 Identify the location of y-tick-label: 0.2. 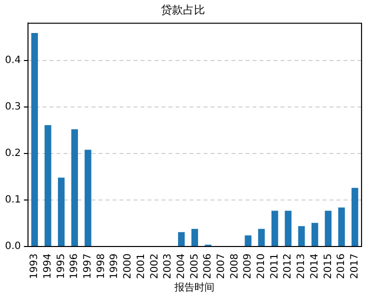
(12, 154).